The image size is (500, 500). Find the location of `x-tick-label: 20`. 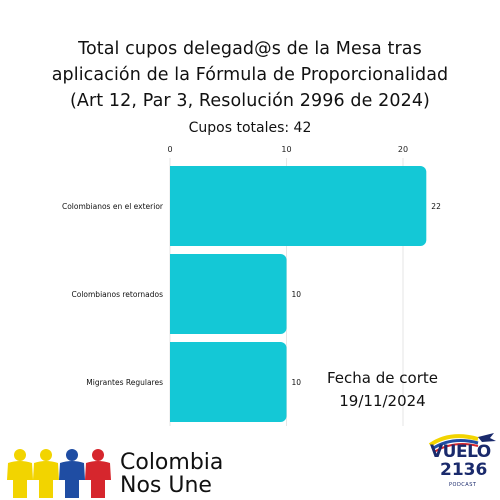

x-tick-label: 20 is located at coordinates (403, 149).